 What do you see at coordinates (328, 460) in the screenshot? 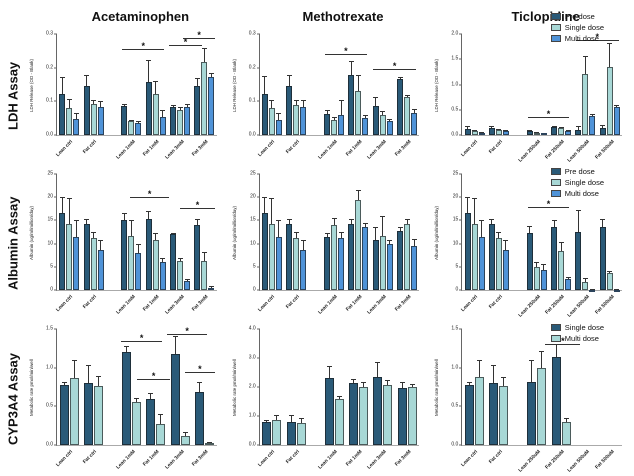
I see `x-category-label: Lean 1mM` at bounding box center [328, 460].